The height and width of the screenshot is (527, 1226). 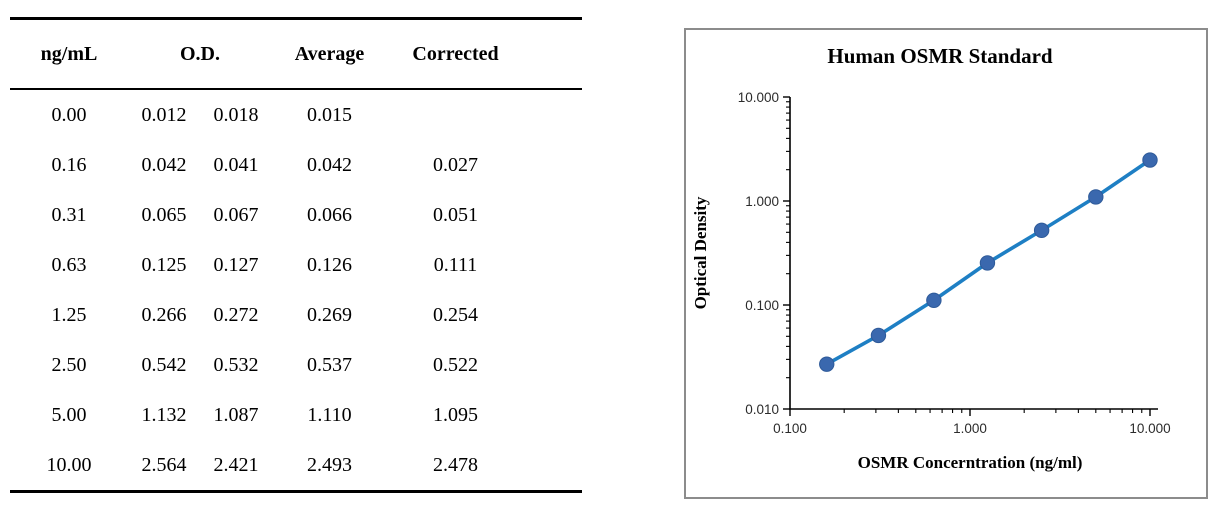 What do you see at coordinates (236, 114) in the screenshot?
I see `table-cell: 0.018` at bounding box center [236, 114].